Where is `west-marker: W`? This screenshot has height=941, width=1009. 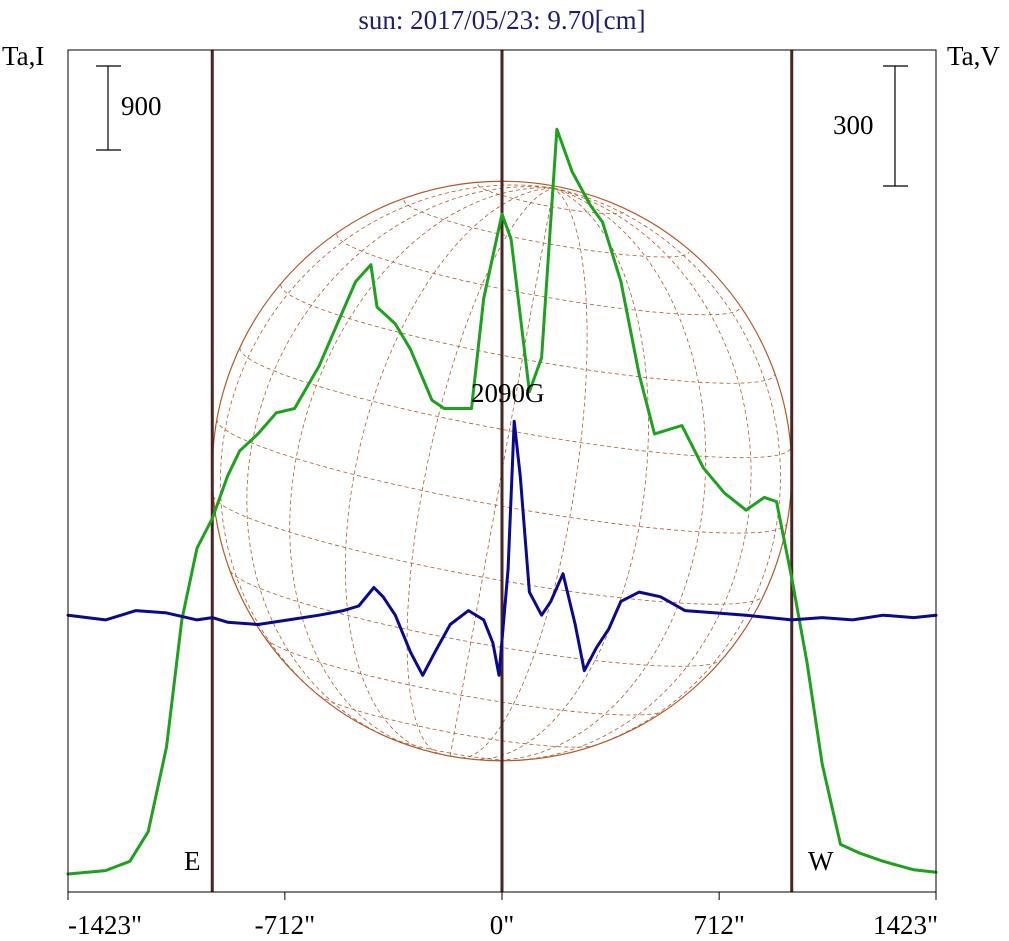
west-marker: W is located at coordinates (821, 861).